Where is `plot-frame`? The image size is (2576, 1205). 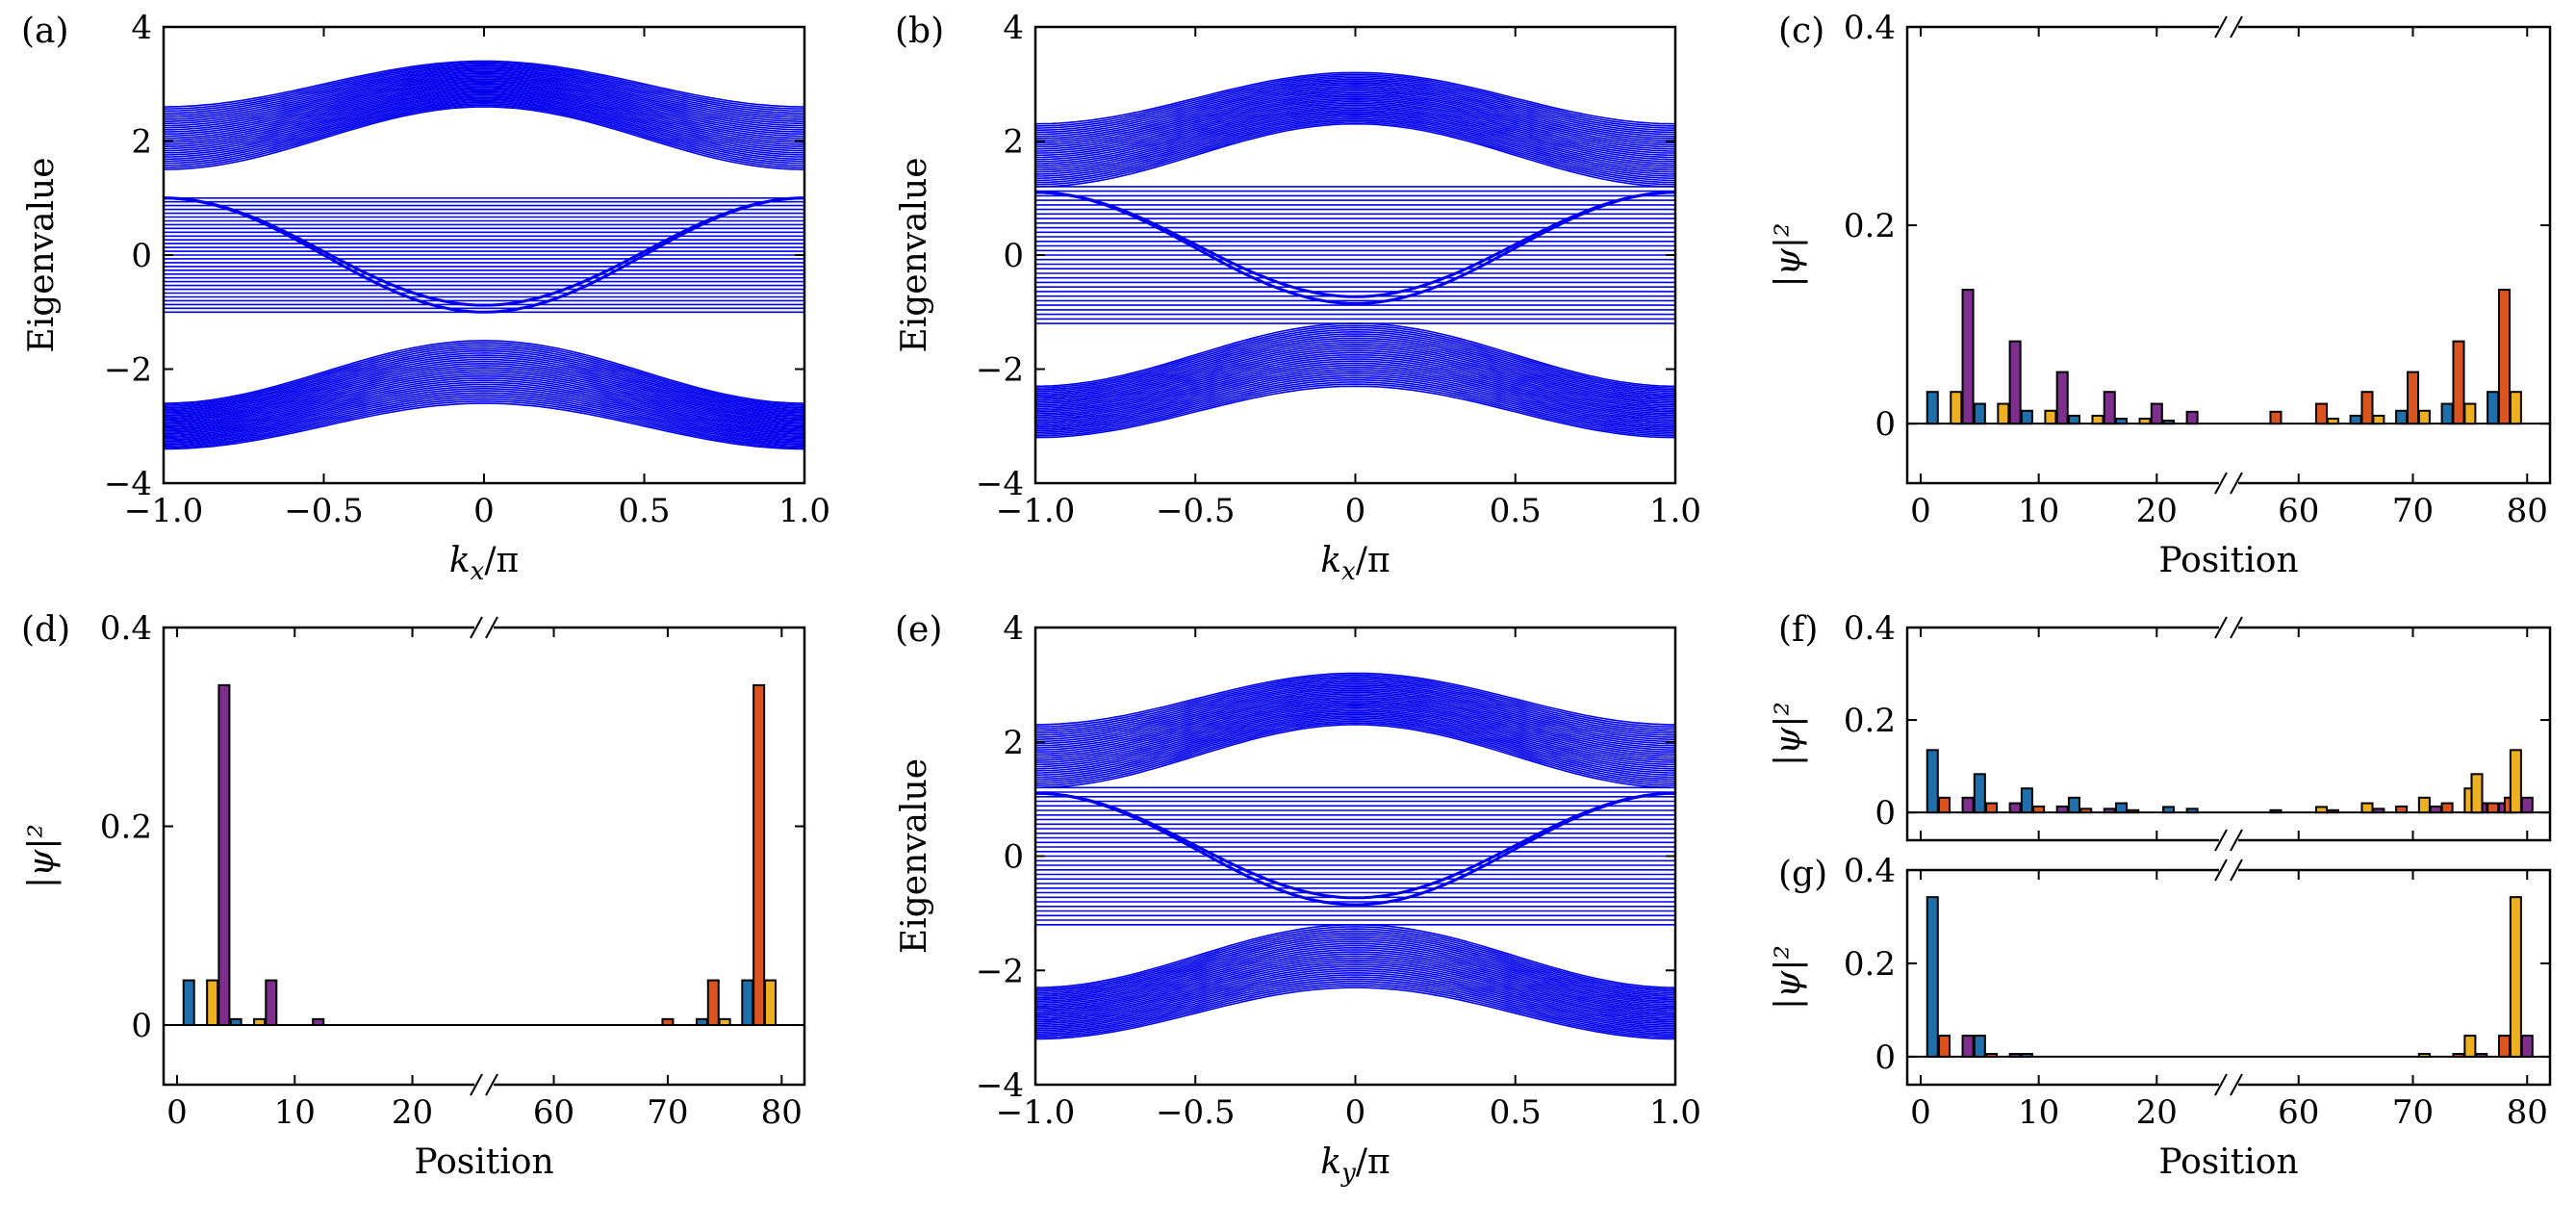
plot-frame is located at coordinates (2228, 978).